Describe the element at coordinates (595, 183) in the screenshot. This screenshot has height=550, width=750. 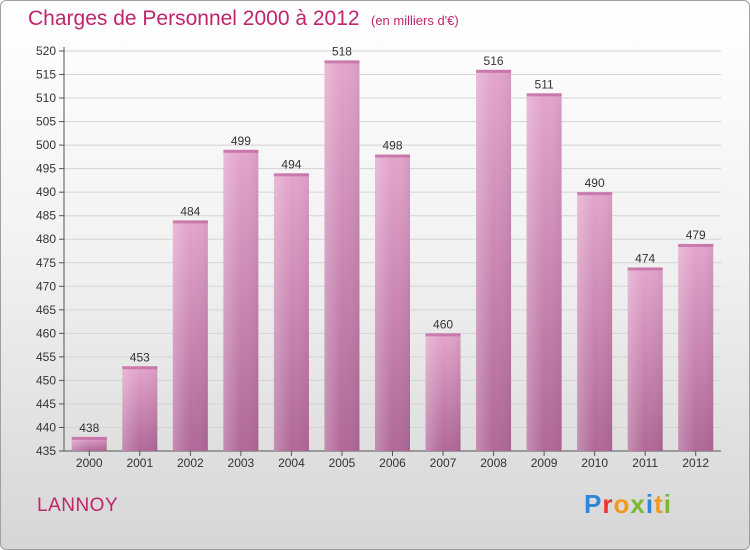
I see `data-label: 490` at that location.